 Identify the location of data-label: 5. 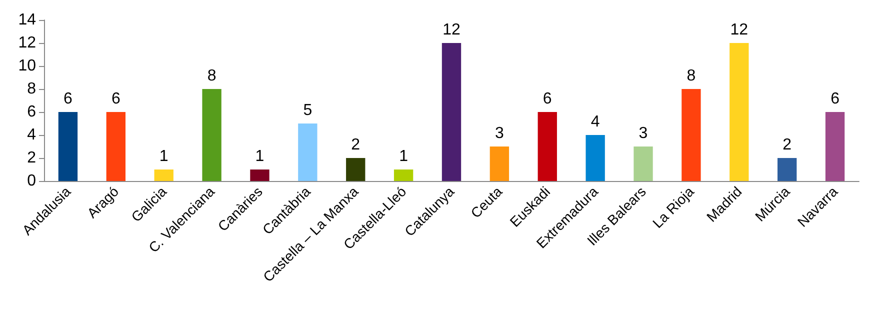
(307, 110).